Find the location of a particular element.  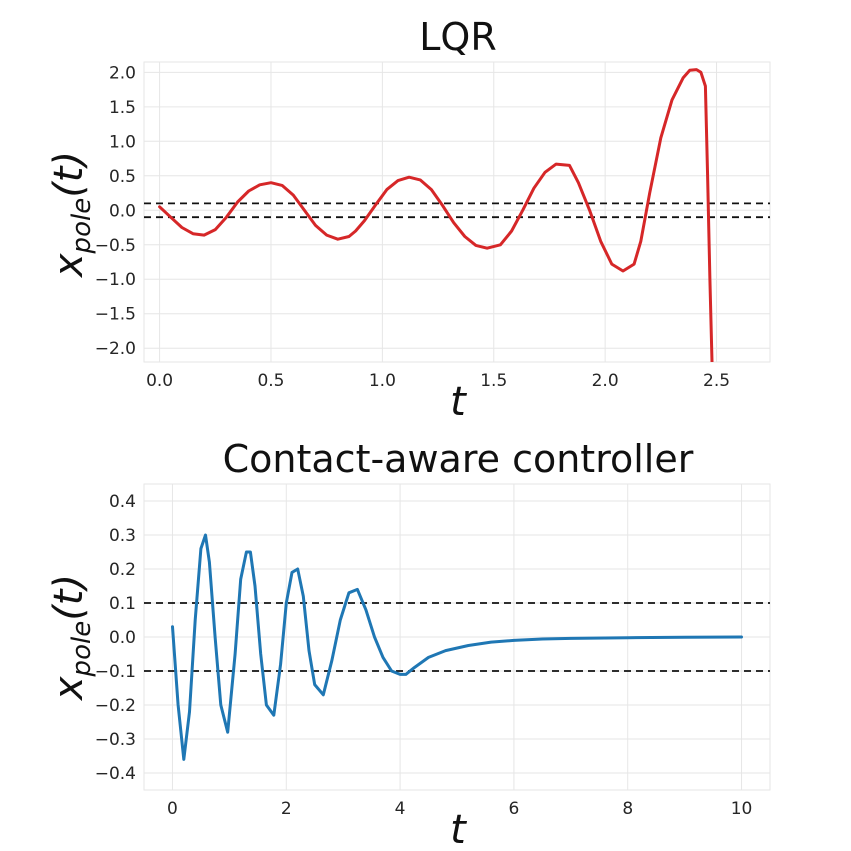

lqr-y-axis-label-arg: (t) is located at coordinates (69, 174).